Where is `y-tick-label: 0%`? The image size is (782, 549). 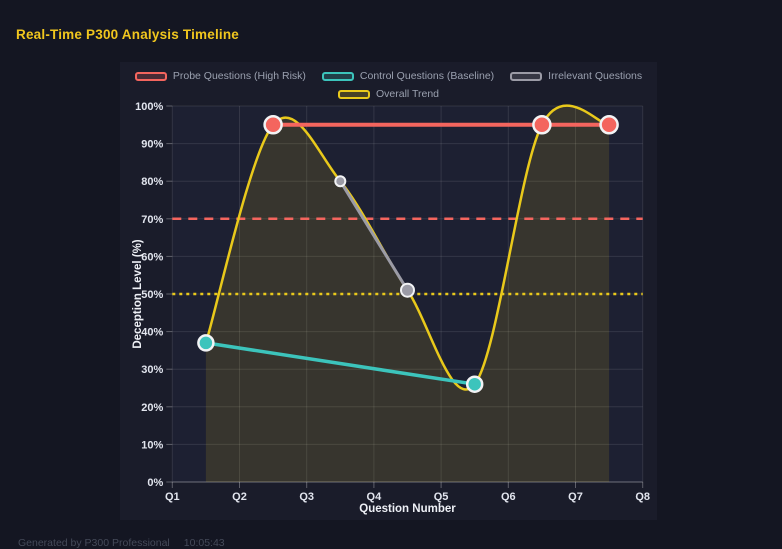
y-tick-label: 0% is located at coordinates (155, 483).